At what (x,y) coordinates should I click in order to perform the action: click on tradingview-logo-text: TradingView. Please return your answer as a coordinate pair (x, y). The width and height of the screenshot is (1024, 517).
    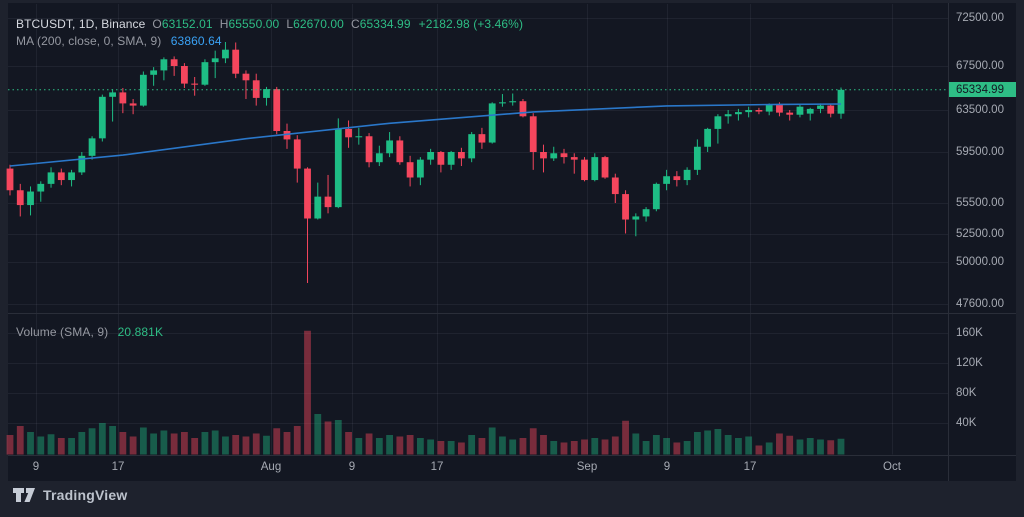
    Looking at the image, I should click on (85, 495).